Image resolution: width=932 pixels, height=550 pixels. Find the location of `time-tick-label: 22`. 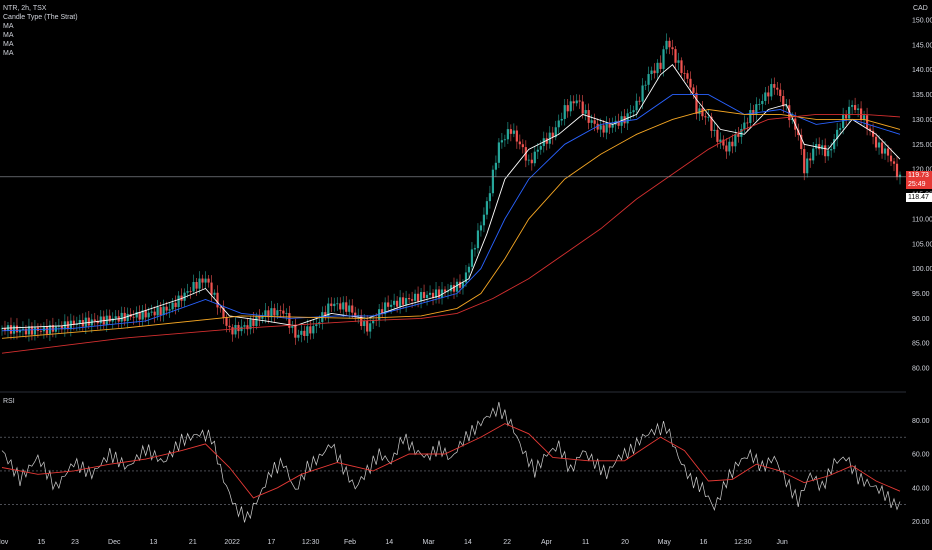

time-tick-label: 22 is located at coordinates (507, 542).